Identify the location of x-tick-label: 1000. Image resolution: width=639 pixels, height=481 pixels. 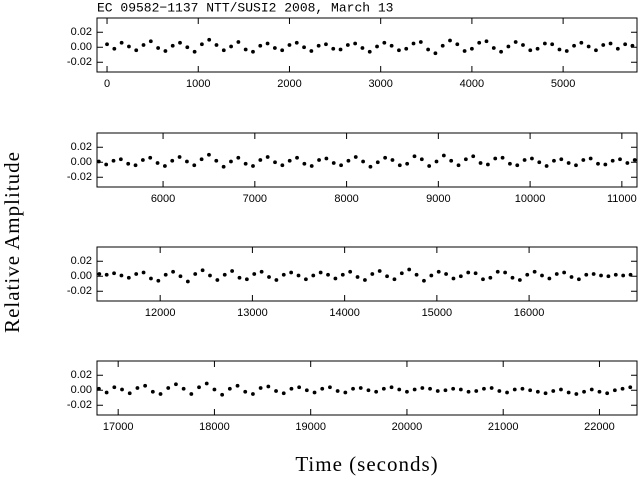
(198, 84).